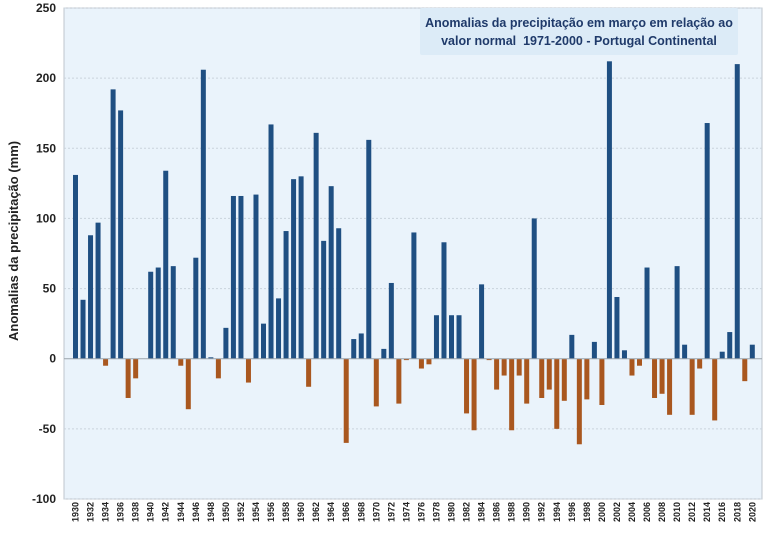  Describe the element at coordinates (166, 264) in the screenshot. I see `bar-1942` at that location.